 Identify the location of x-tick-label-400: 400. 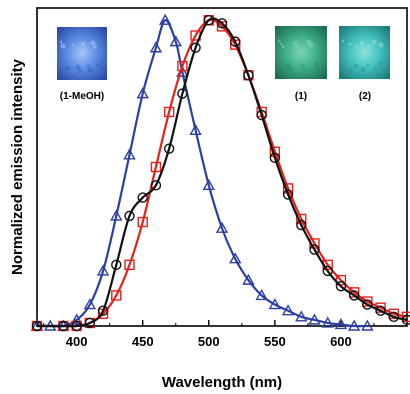
(77, 341).